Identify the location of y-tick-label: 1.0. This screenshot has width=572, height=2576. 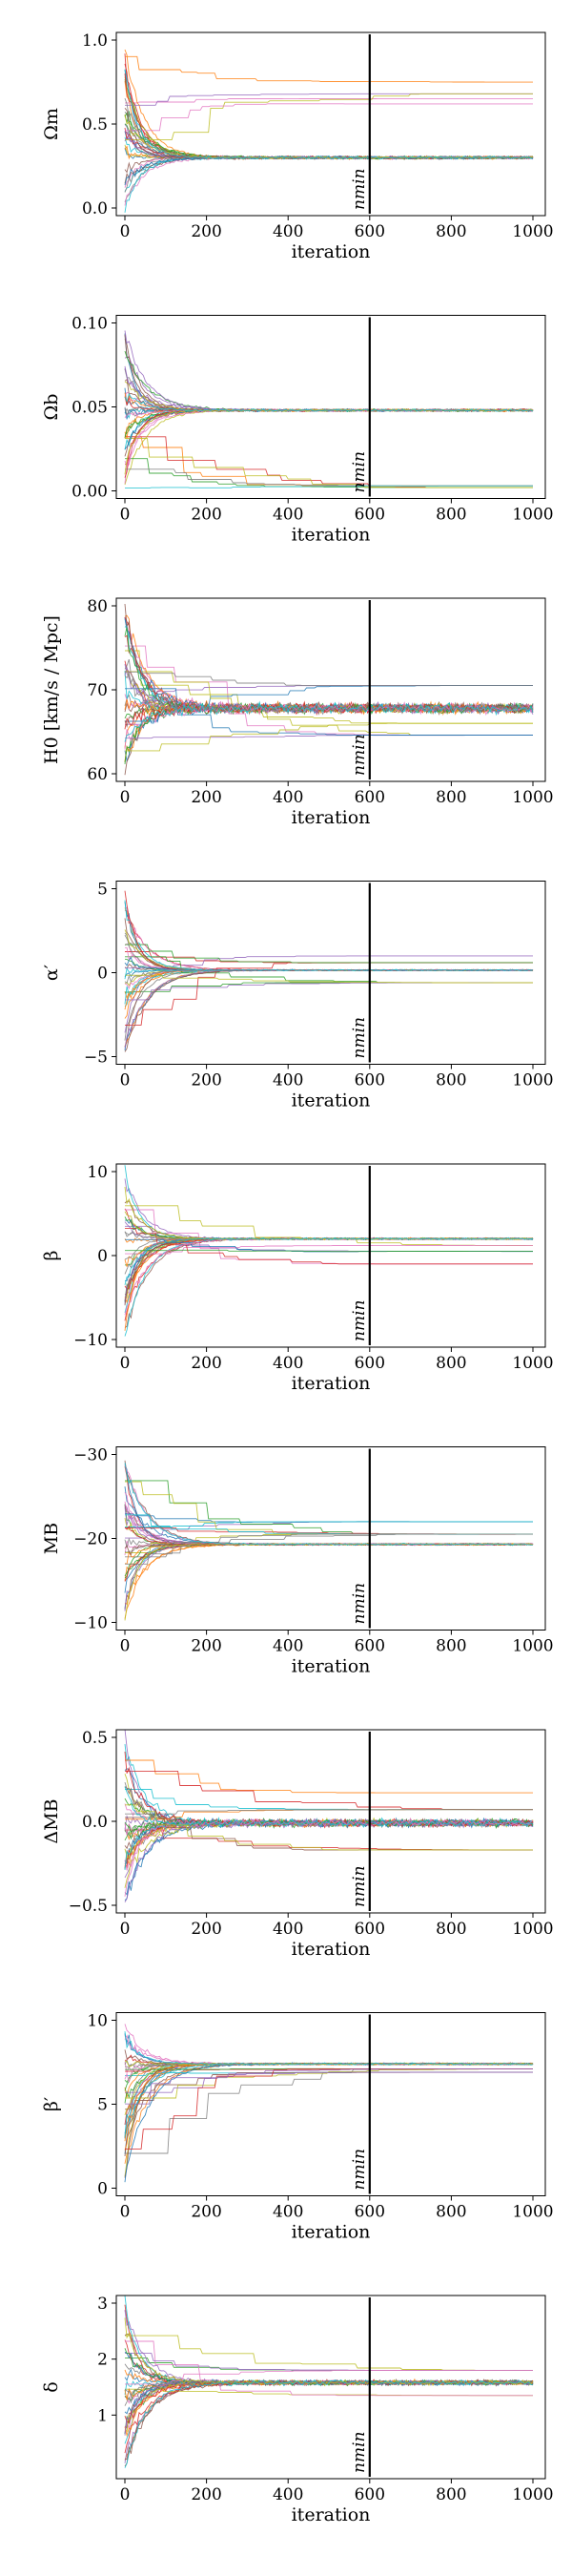
(95, 41).